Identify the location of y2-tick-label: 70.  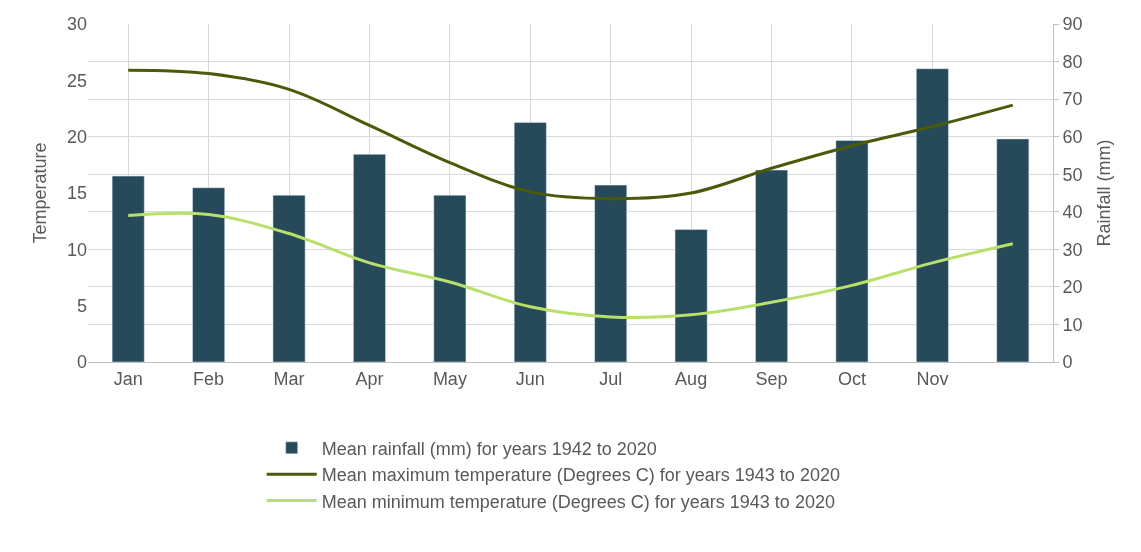
(1072, 99).